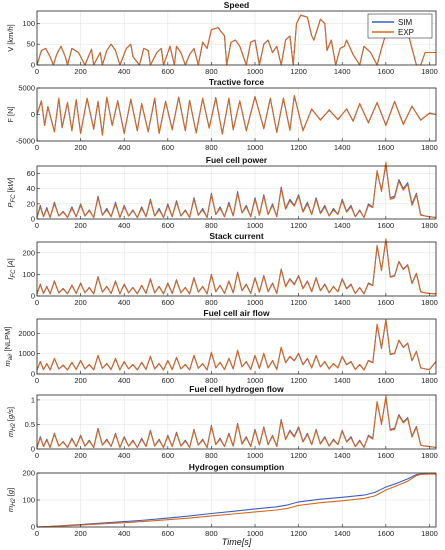  What do you see at coordinates (236, 236) in the screenshot?
I see `panel-title: Stack current` at bounding box center [236, 236].